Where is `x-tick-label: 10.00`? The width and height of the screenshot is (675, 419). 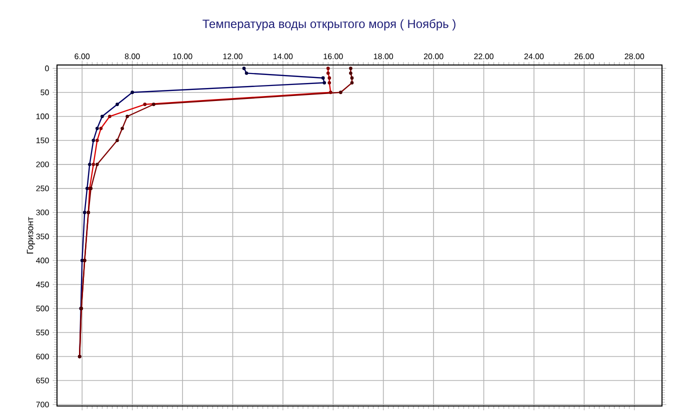
x-tick-label: 10.00 is located at coordinates (182, 57).